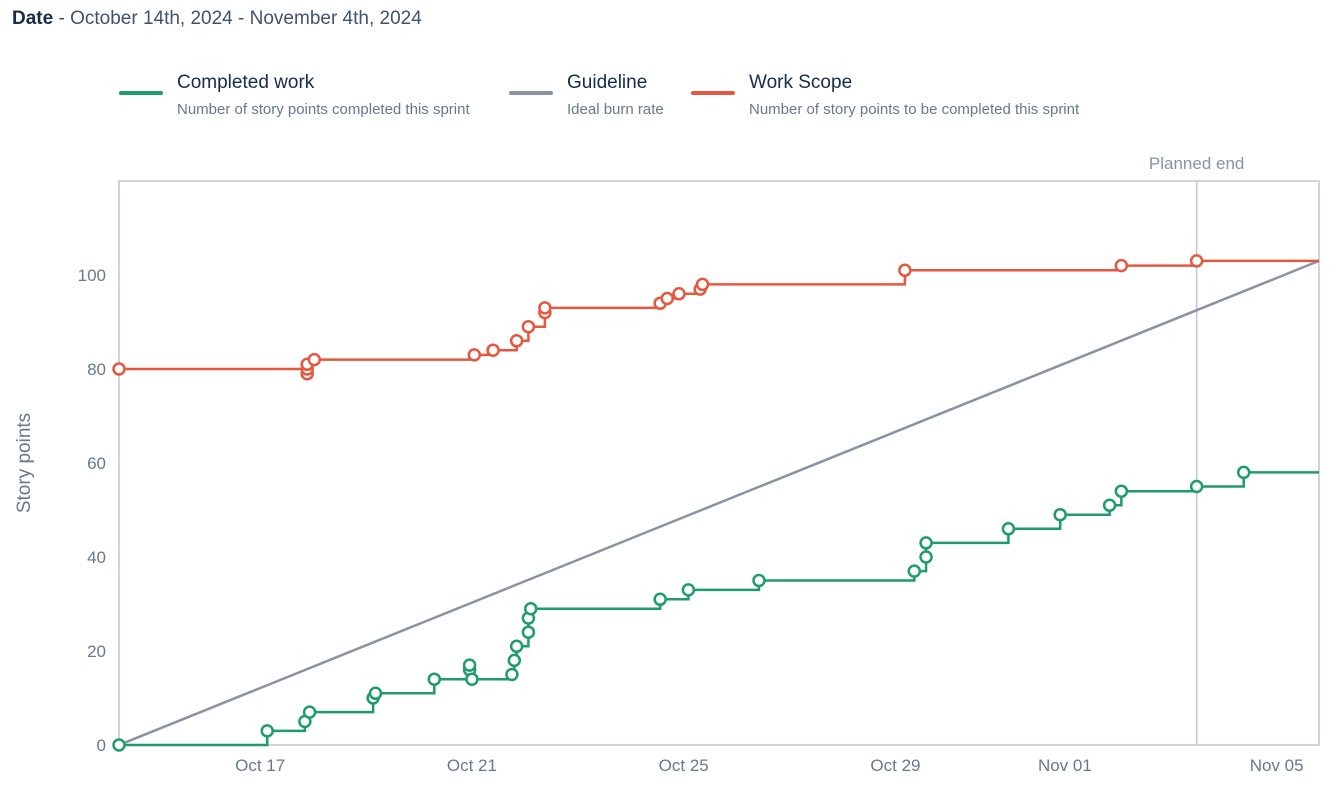 The image size is (1336, 789). I want to click on legend-swatch-completed, so click(141, 93).